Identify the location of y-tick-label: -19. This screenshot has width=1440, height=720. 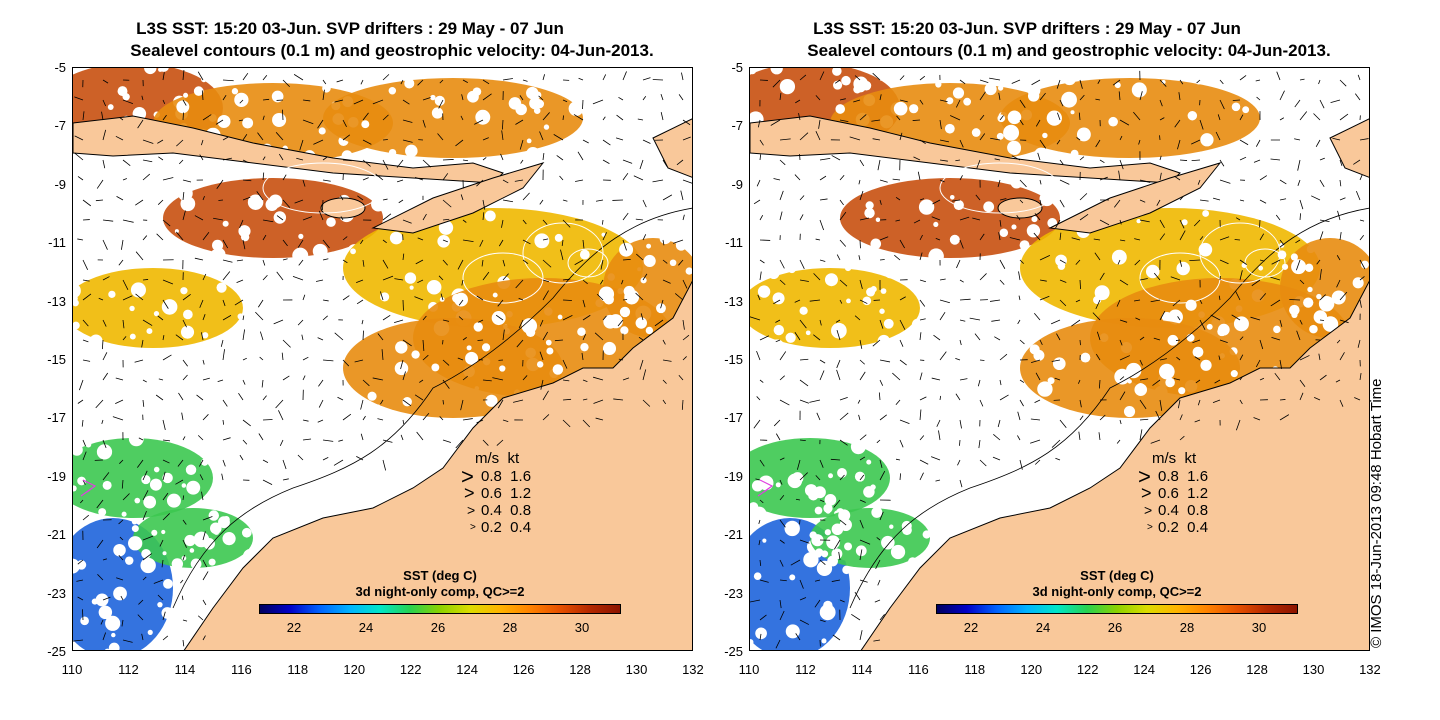
(56, 476).